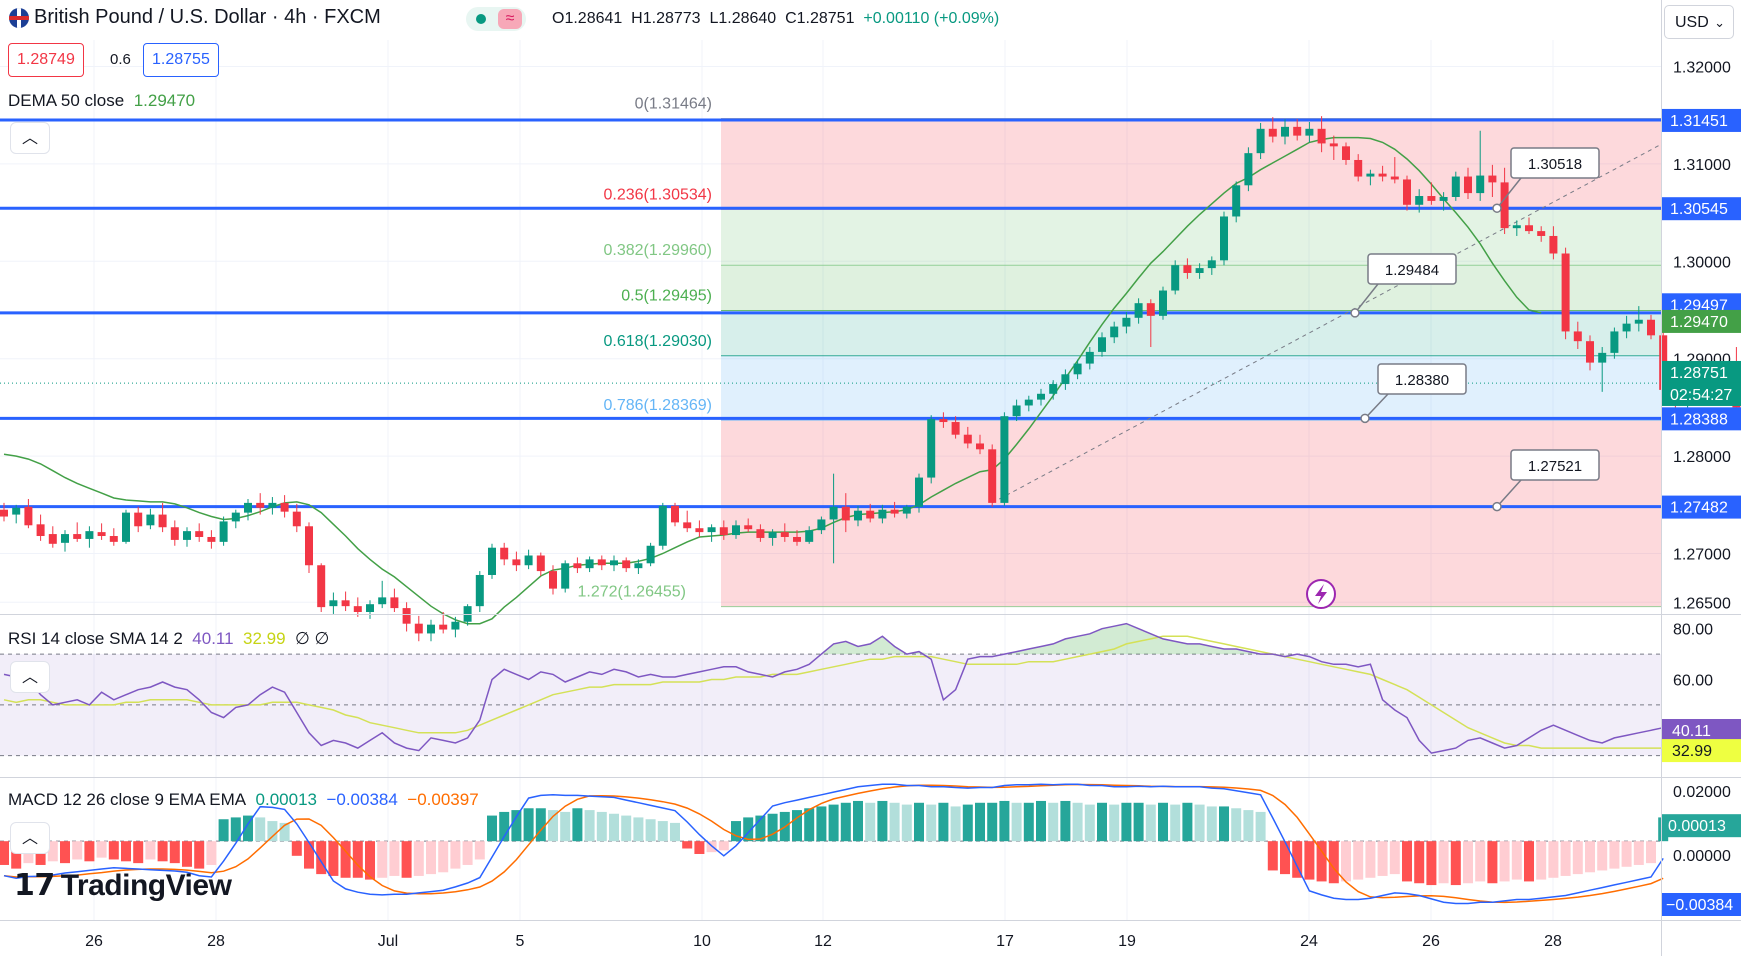  What do you see at coordinates (1702, 792) in the screenshot?
I see `macd-tick-label: 0.02000` at bounding box center [1702, 792].